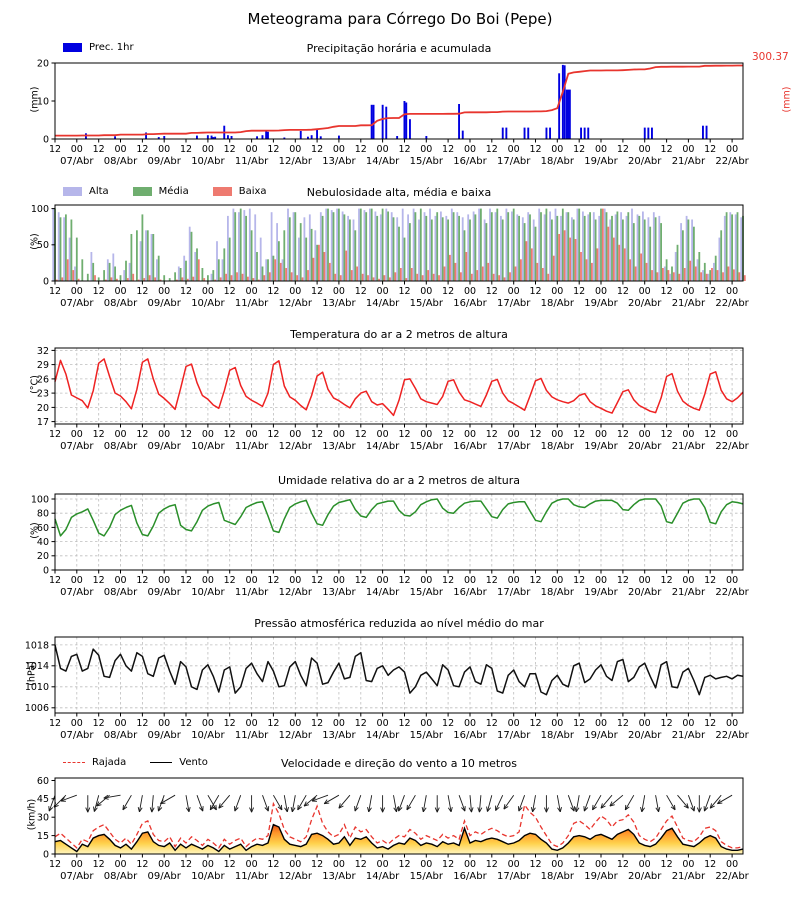  I want to click on alta-label: Alta, so click(99, 191).